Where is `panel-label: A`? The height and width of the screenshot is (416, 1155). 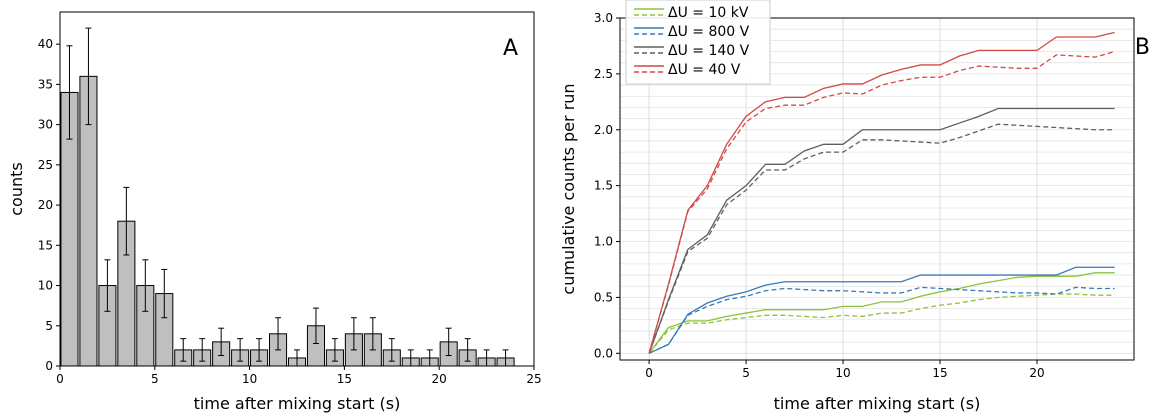 panel-label: A is located at coordinates (510, 48).